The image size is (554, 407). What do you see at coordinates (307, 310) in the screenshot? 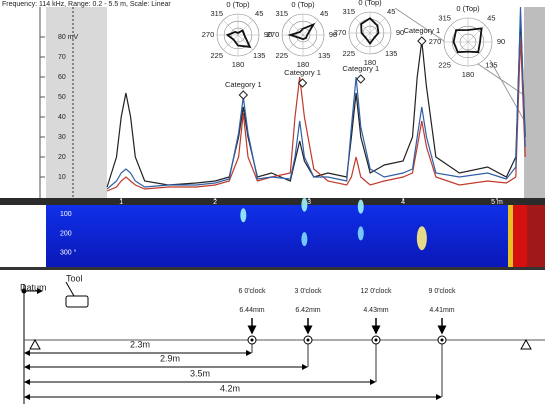
I see `depth-label: 6.42mm` at bounding box center [307, 310].